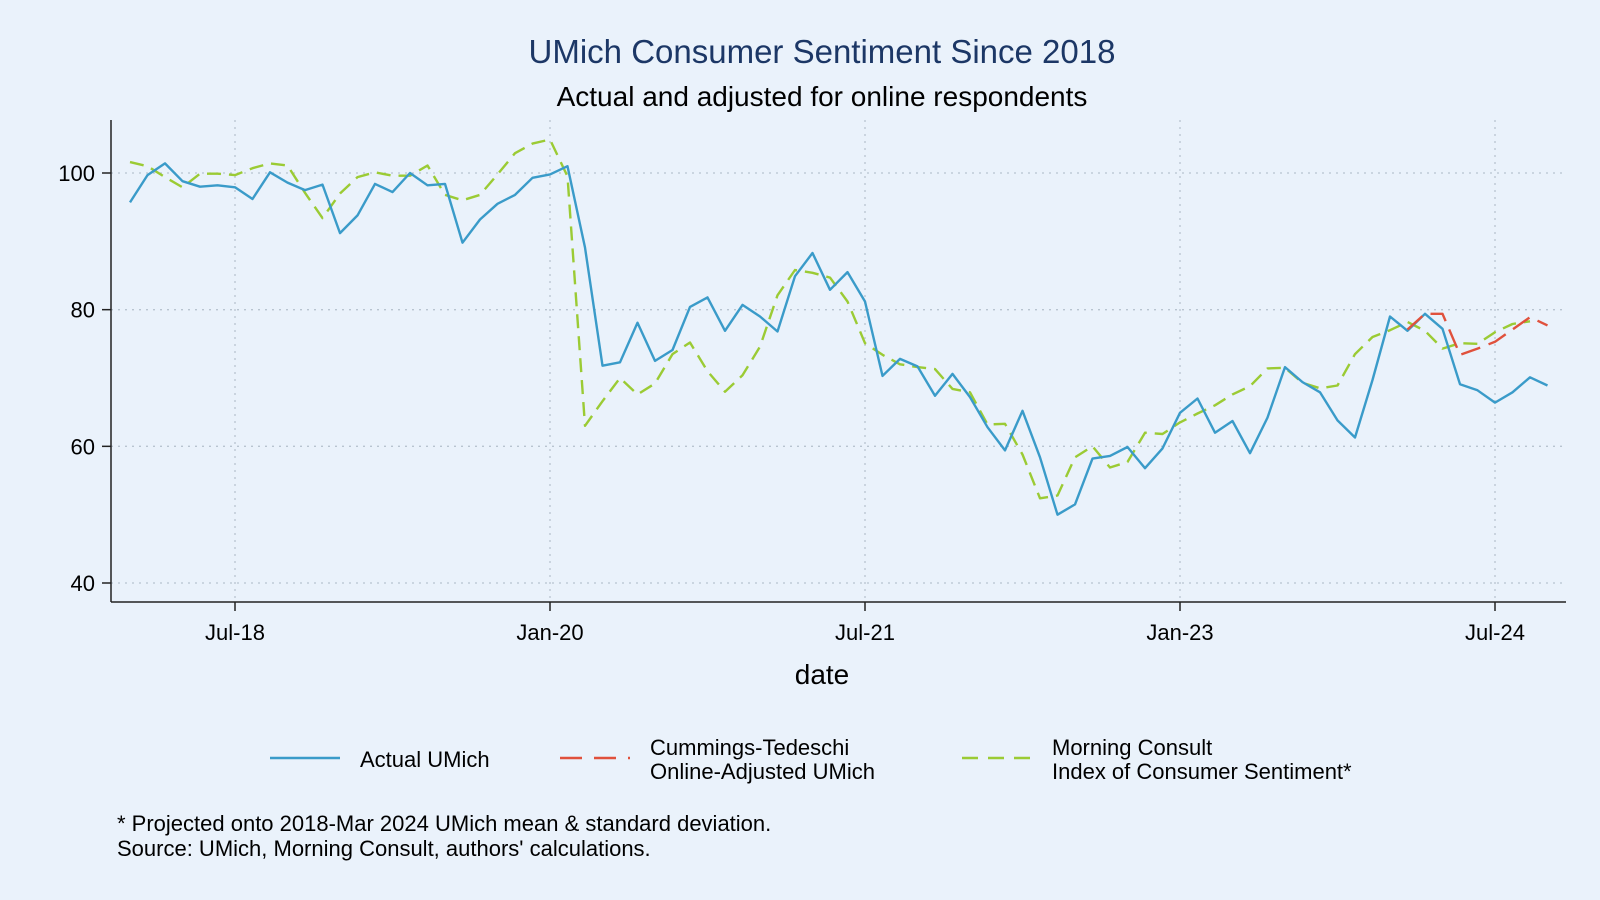  Describe the element at coordinates (1132, 747) in the screenshot. I see `legend-label-2: Morning Consult` at that location.